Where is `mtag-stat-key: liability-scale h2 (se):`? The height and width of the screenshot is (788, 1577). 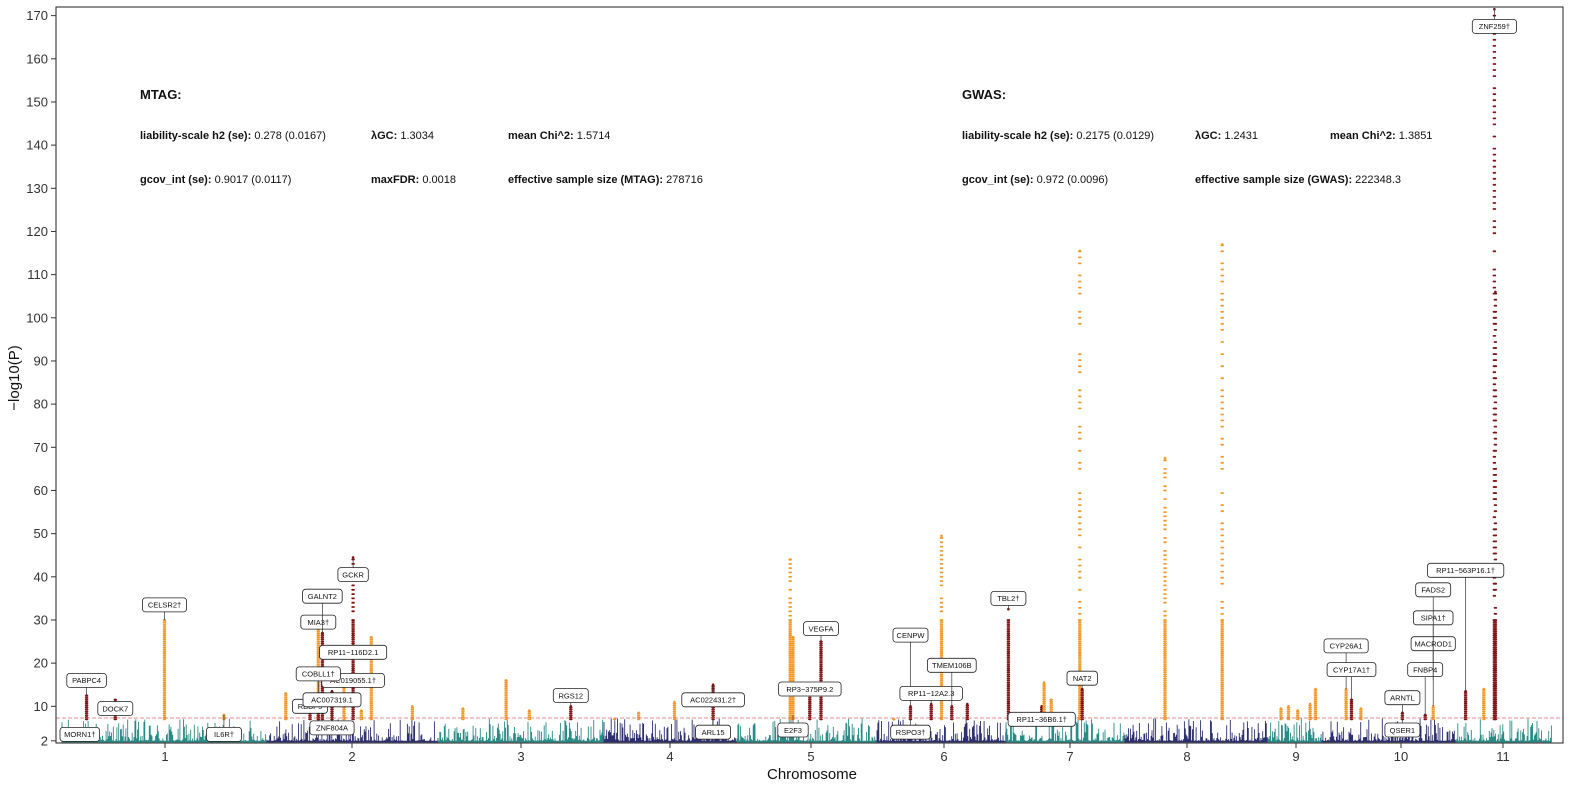 mtag-stat-key: liability-scale h2 (se): is located at coordinates (197, 136).